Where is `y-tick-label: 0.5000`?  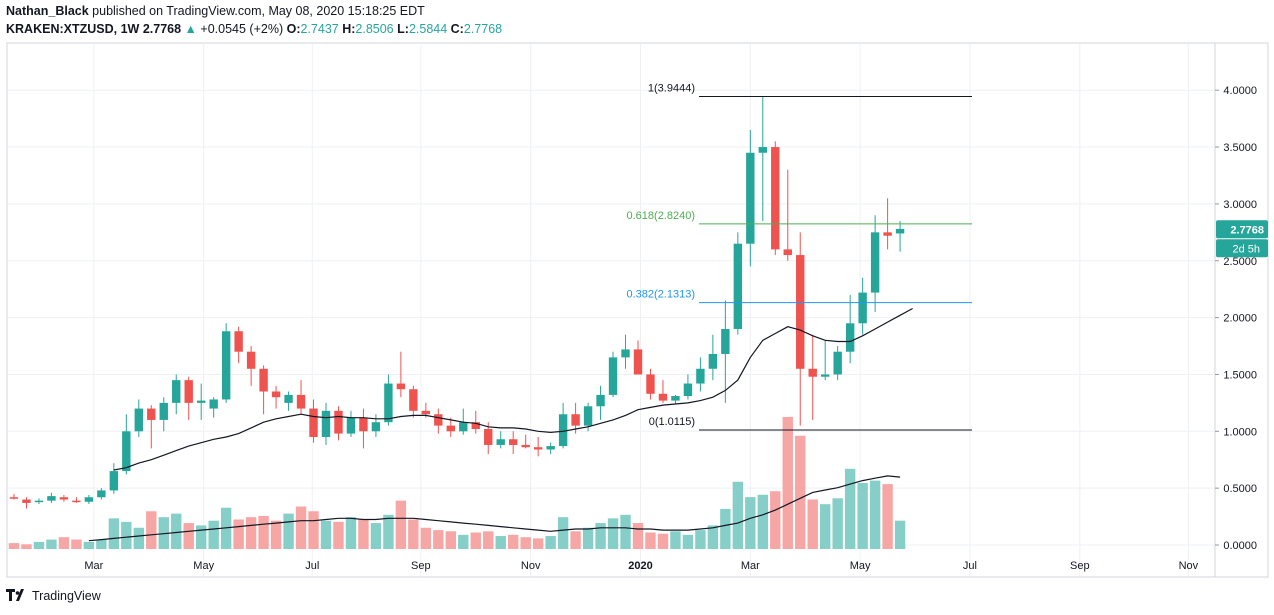
y-tick-label: 0.5000 is located at coordinates (1240, 489).